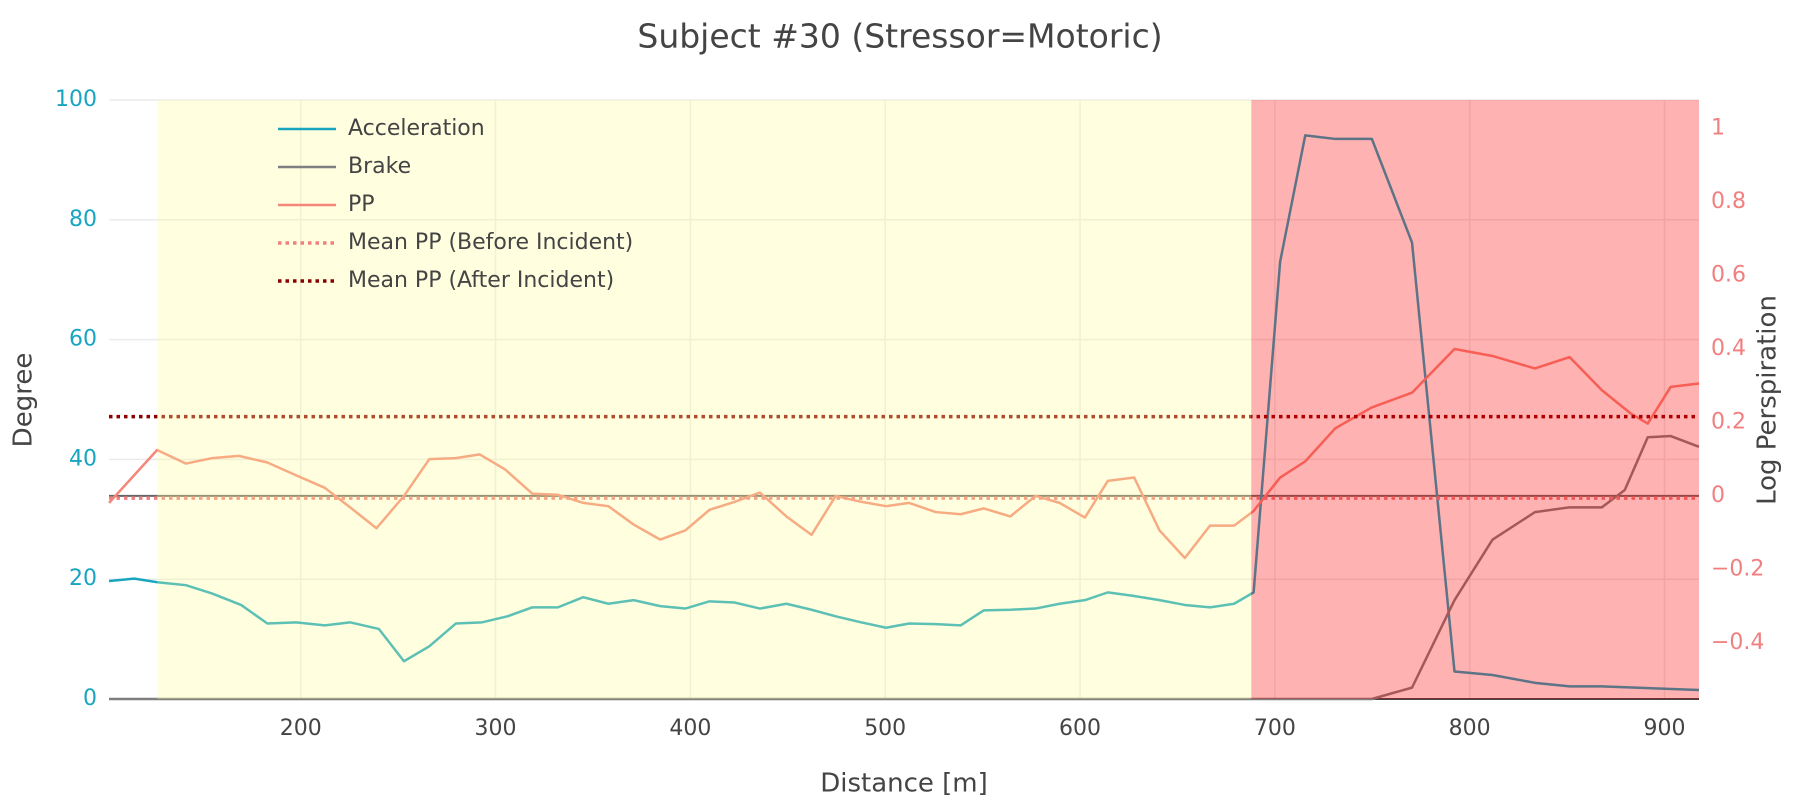 The image size is (1800, 800). Describe the element at coordinates (83, 339) in the screenshot. I see `y-tick-label: 60` at that location.